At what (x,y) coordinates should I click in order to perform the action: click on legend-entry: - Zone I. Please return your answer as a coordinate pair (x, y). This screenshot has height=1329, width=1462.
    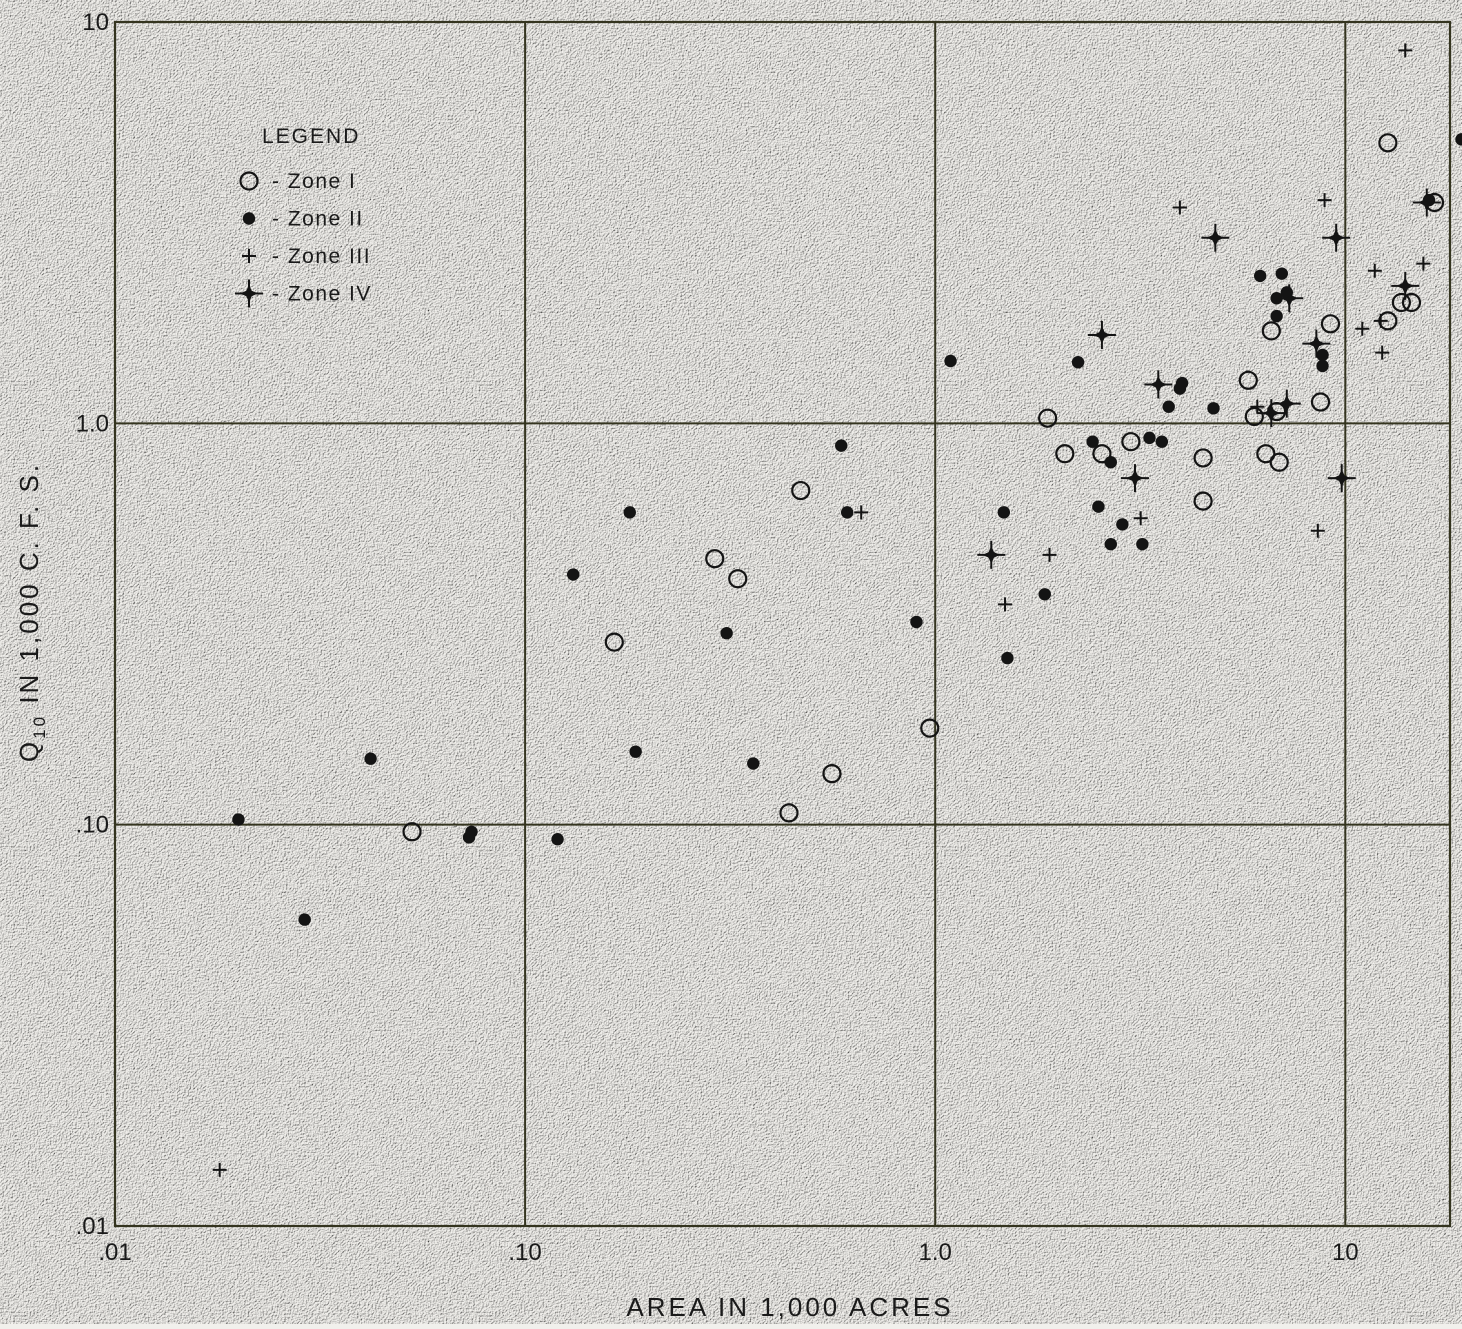
    Looking at the image, I should click on (297, 181).